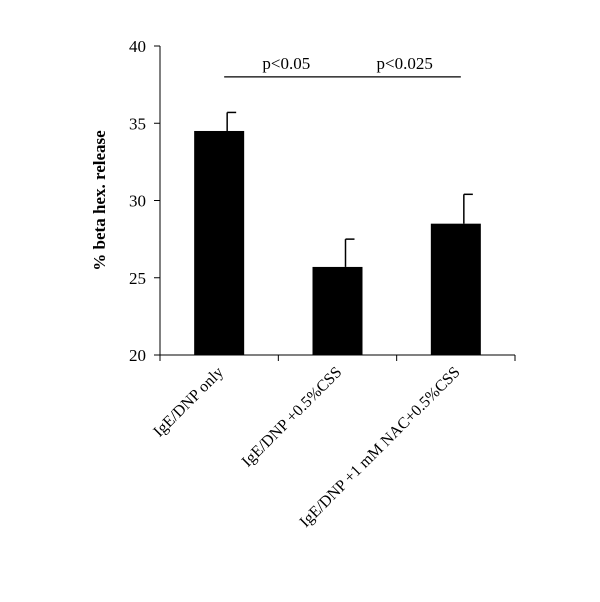  What do you see at coordinates (137, 201) in the screenshot?
I see `y-tick-label: 30` at bounding box center [137, 201].